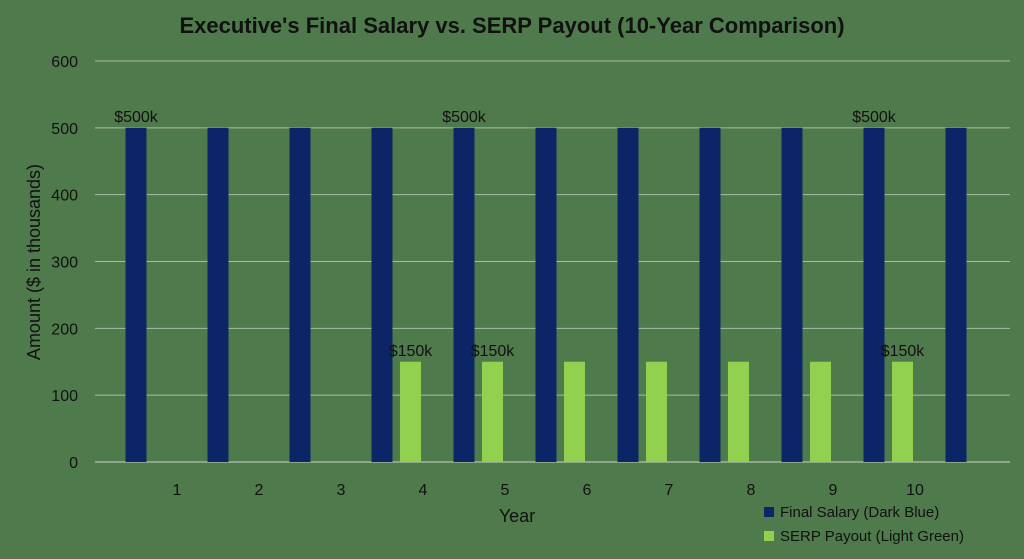 Image resolution: width=1024 pixels, height=559 pixels. Describe the element at coordinates (177, 490) in the screenshot. I see `x-tick-label: 1` at that location.